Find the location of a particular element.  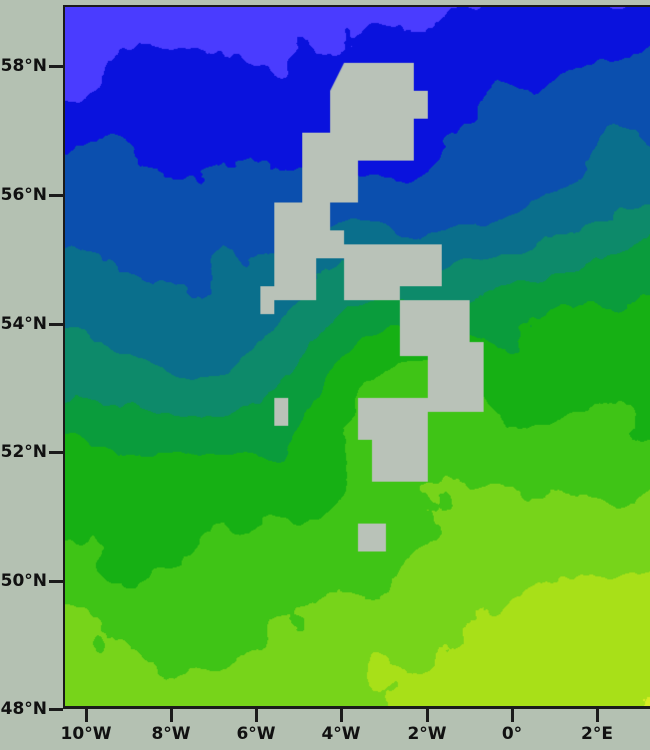

y-tick-label-5: 48°N is located at coordinates (23, 709).